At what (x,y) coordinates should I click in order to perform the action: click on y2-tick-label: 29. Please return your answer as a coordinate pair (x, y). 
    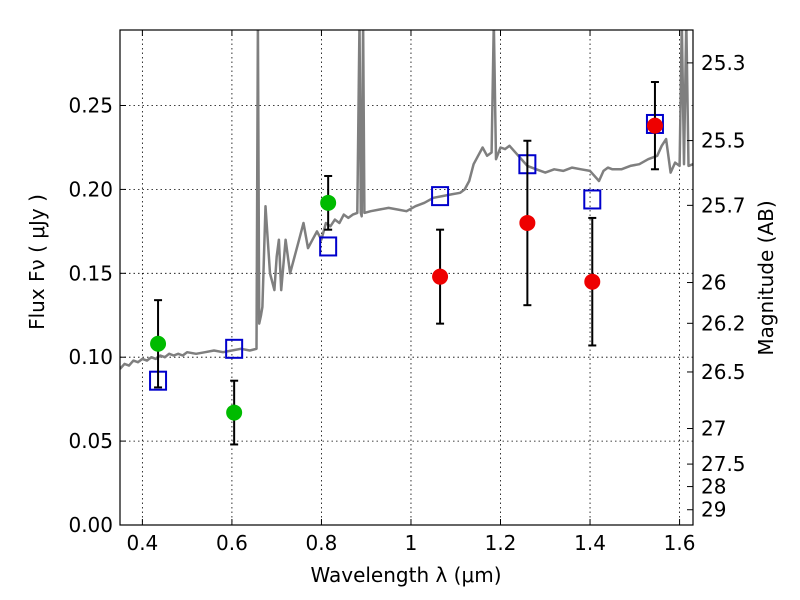
    Looking at the image, I should click on (713, 510).